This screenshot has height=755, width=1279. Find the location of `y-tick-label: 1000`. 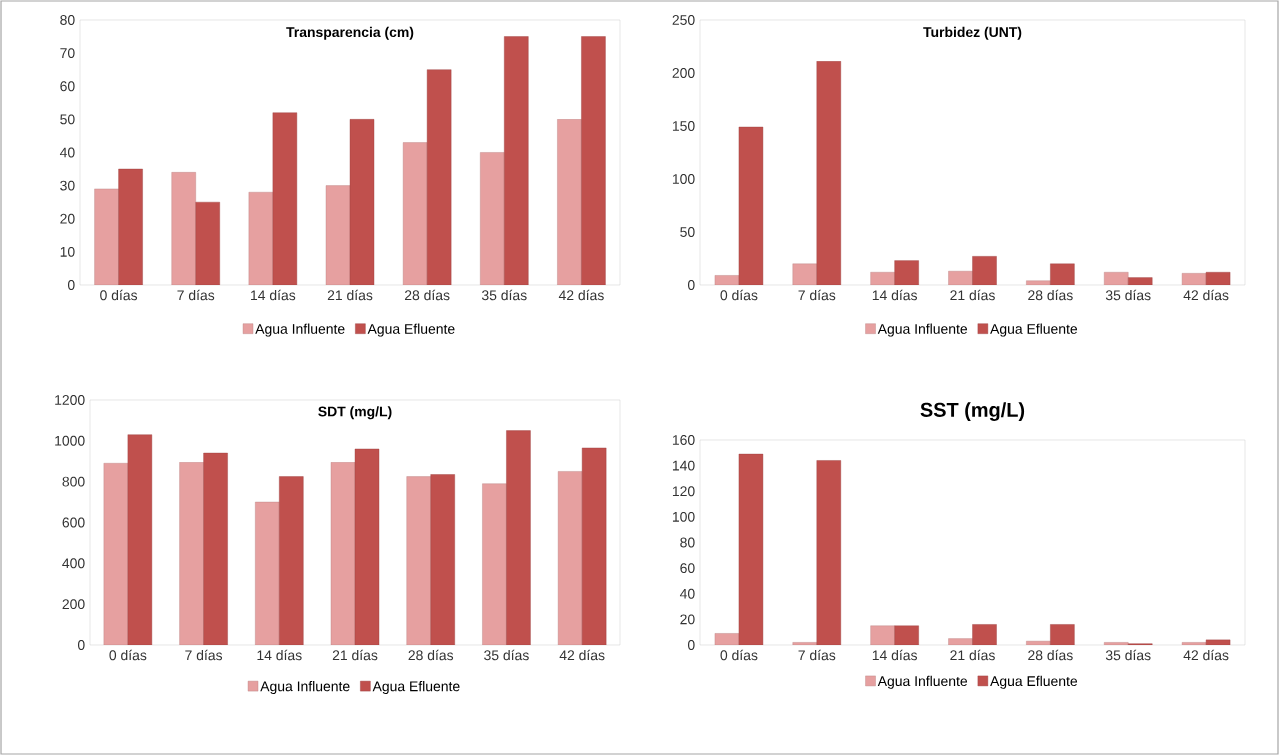

y-tick-label: 1000 is located at coordinates (70, 440).